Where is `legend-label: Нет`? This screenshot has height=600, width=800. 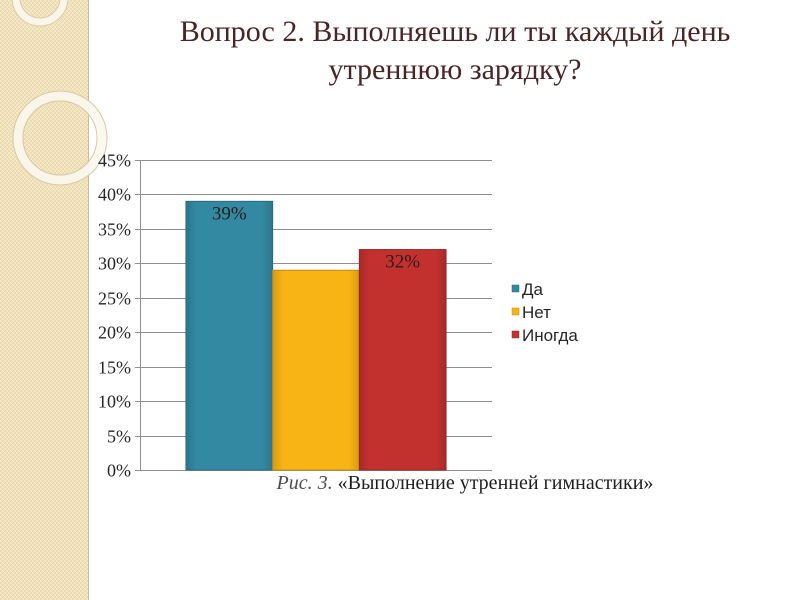
legend-label: Нет is located at coordinates (536, 312).